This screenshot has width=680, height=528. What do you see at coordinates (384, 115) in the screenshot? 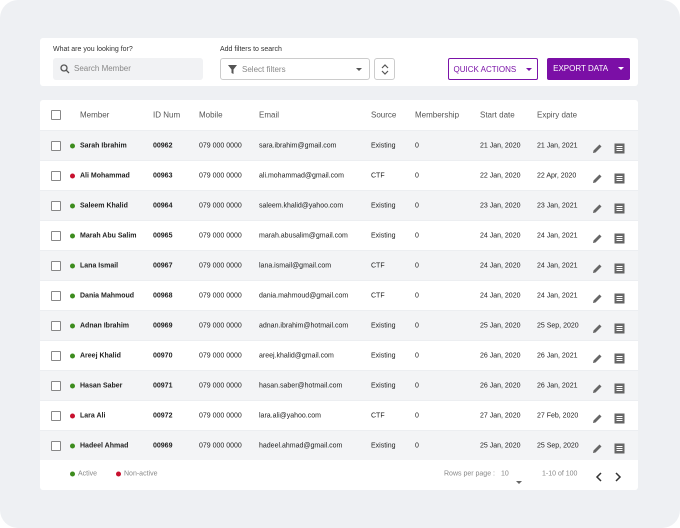
I see `column-header: Source` at bounding box center [384, 115].